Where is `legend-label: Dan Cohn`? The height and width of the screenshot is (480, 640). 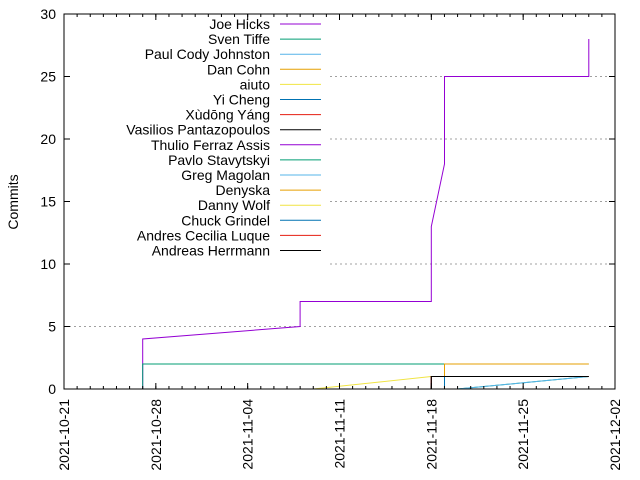 legend-label: Dan Cohn is located at coordinates (238, 69).